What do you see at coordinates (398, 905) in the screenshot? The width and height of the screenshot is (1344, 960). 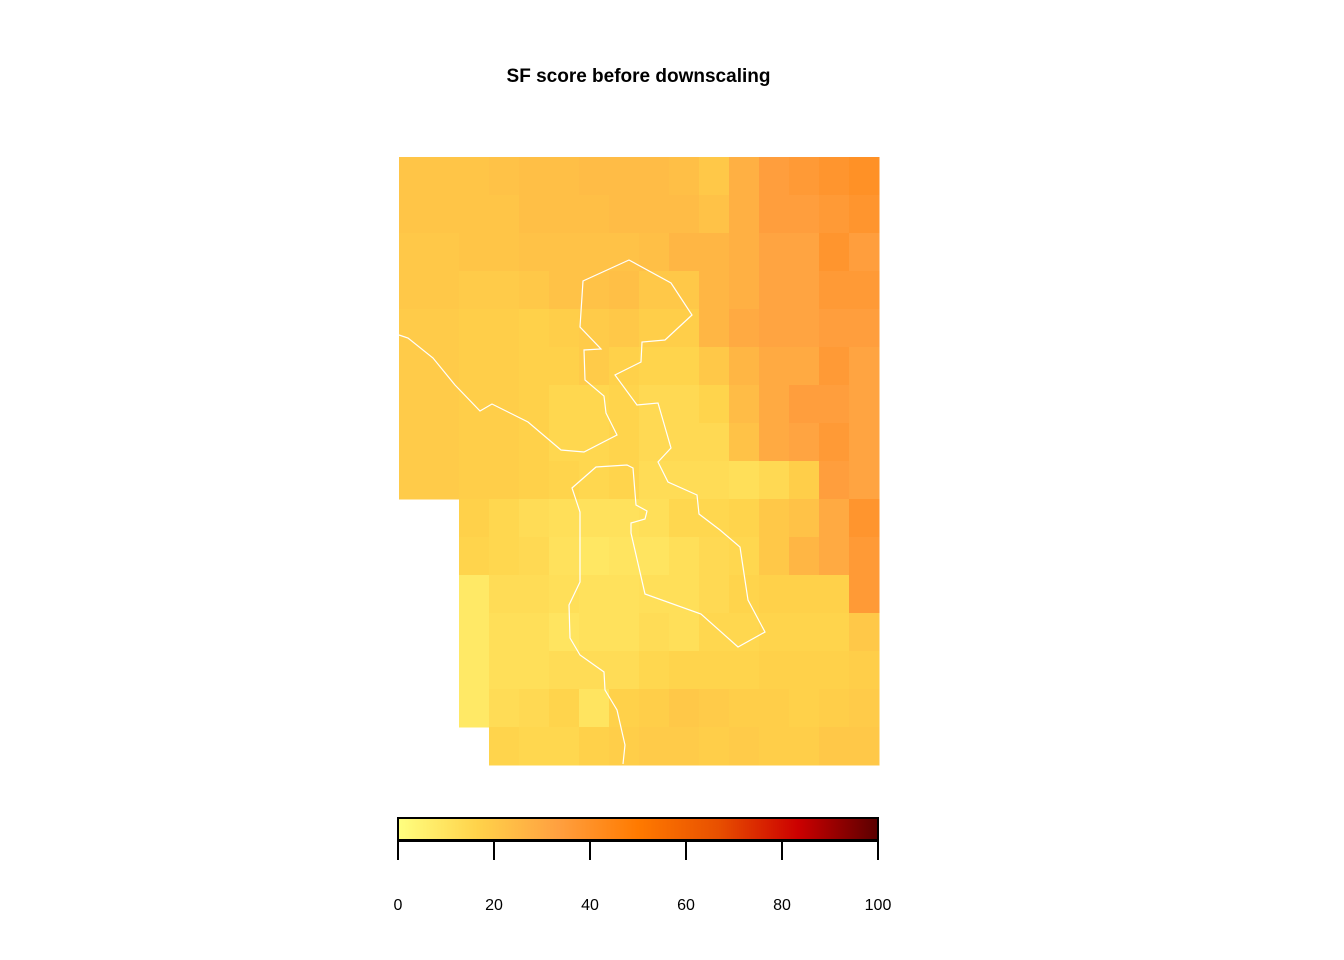 I see `legend-tick-label: 0` at bounding box center [398, 905].